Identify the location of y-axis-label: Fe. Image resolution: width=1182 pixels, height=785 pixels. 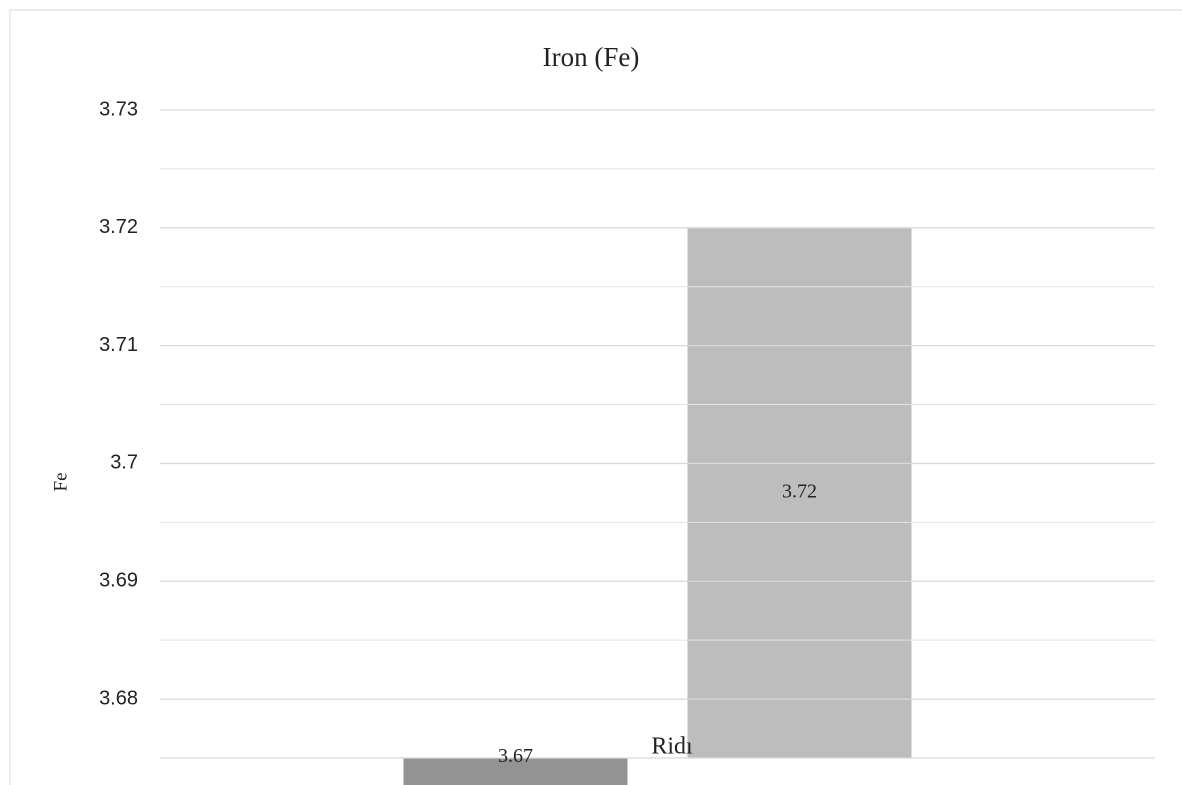
(60, 482).